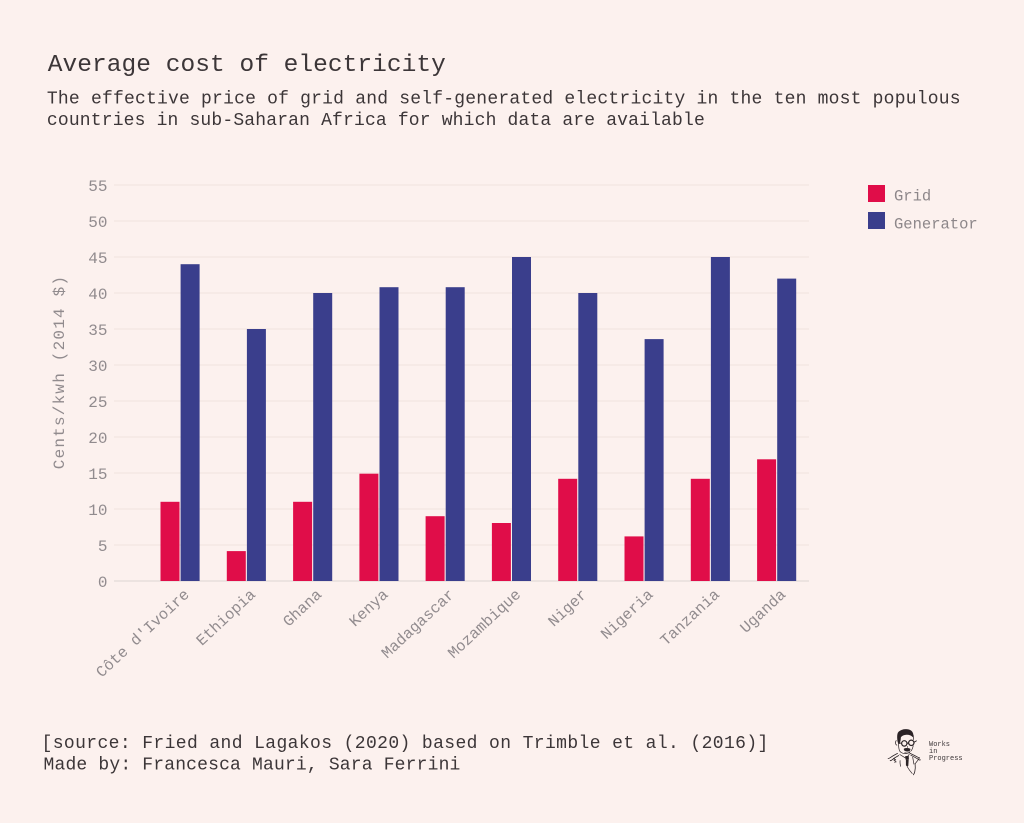 This screenshot has height=823, width=1024. Describe the element at coordinates (247, 65) in the screenshot. I see `svg-text: Average cost of electricity` at that location.